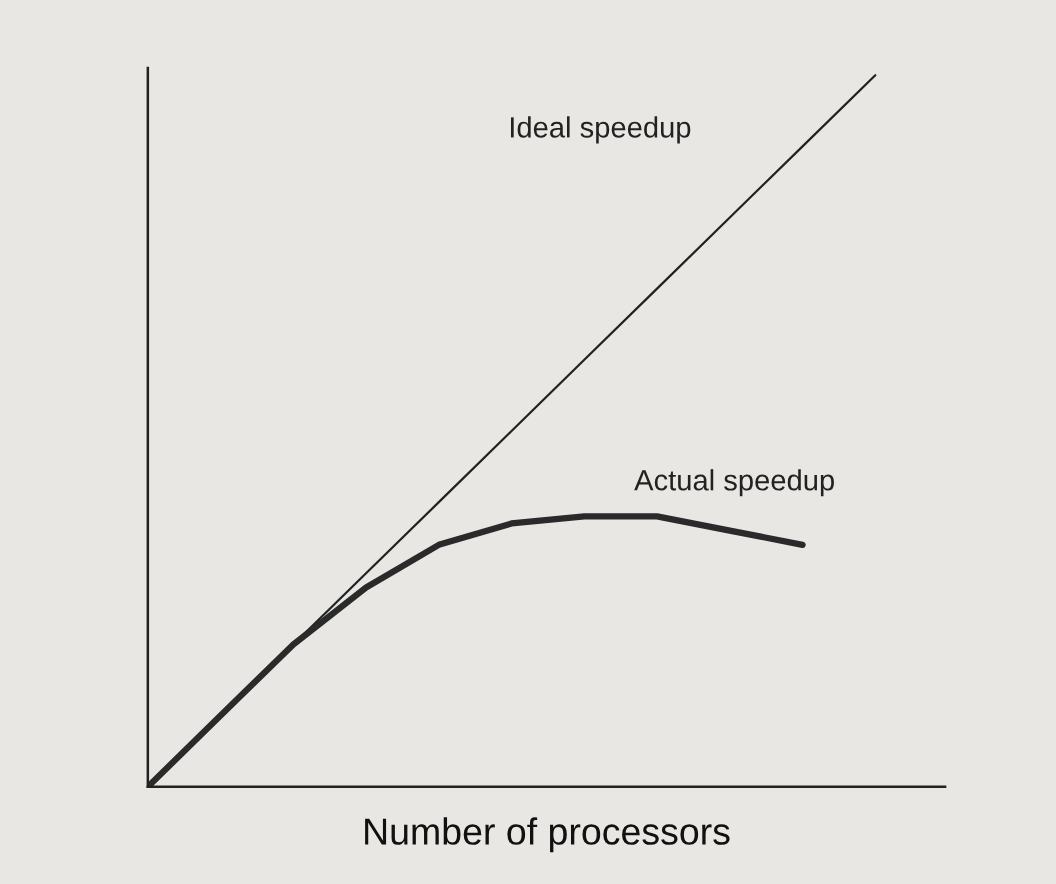  I want to click on text: Ideal speedup, so click(600, 130).